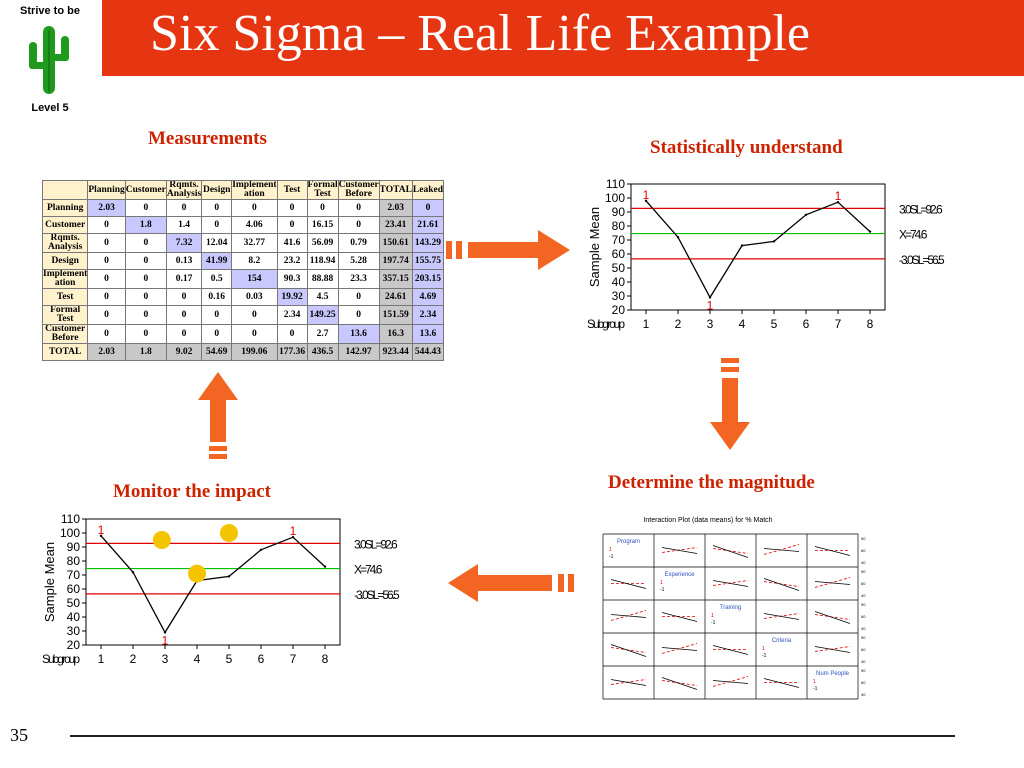 This screenshot has width=1024, height=768. What do you see at coordinates (428, 190) in the screenshot?
I see `matrix-col-header: Leaked` at bounding box center [428, 190].